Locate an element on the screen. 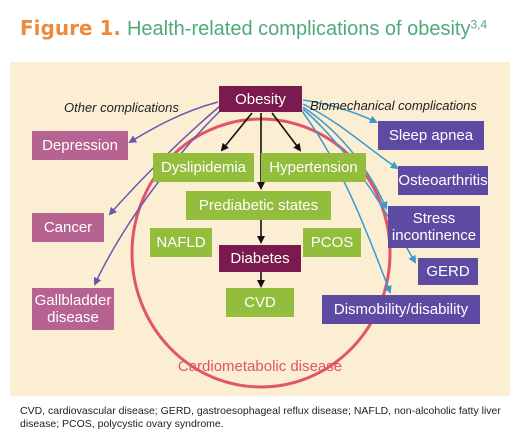  node-diabetes: Diabetes is located at coordinates (260, 258).